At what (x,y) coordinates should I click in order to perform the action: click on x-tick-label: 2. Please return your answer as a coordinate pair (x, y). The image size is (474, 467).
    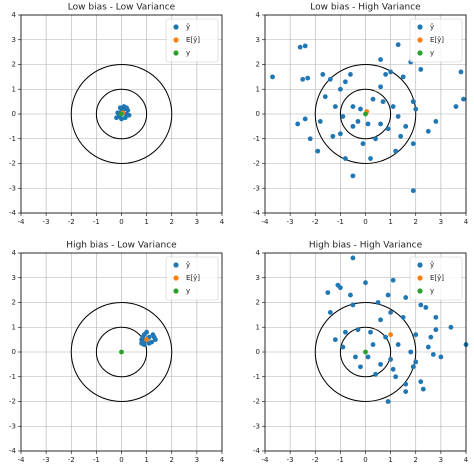
    Looking at the image, I should click on (416, 460).